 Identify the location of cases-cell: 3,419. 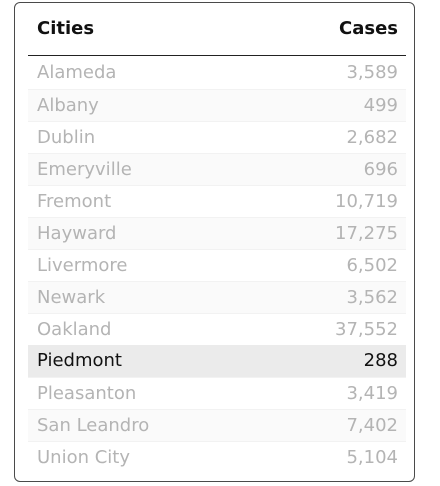
(372, 393).